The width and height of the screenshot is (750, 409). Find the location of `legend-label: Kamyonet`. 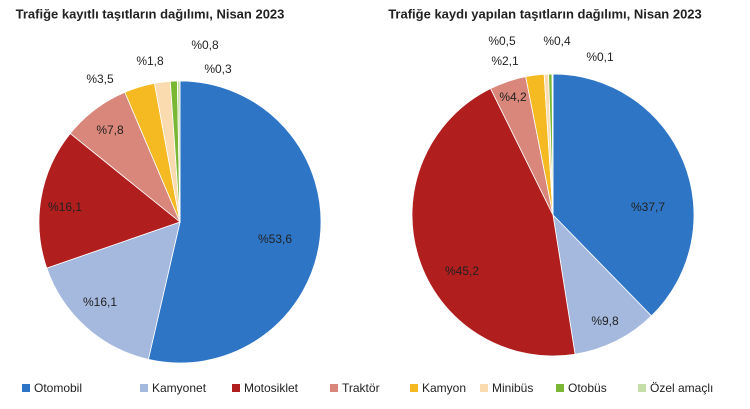

legend-label: Kamyonet is located at coordinates (179, 388).